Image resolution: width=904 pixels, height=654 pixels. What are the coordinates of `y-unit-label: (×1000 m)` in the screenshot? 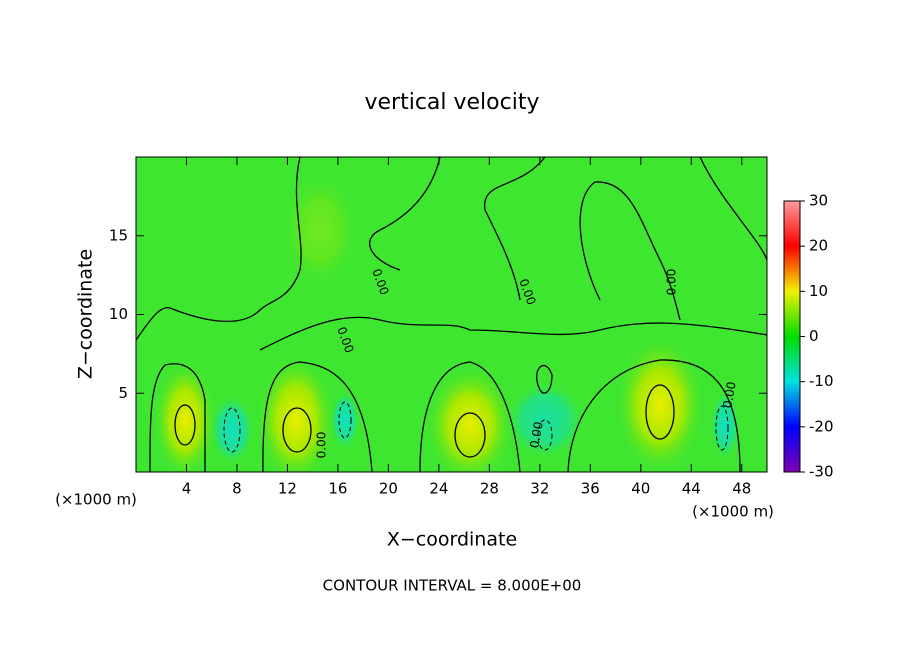 It's located at (96, 500).